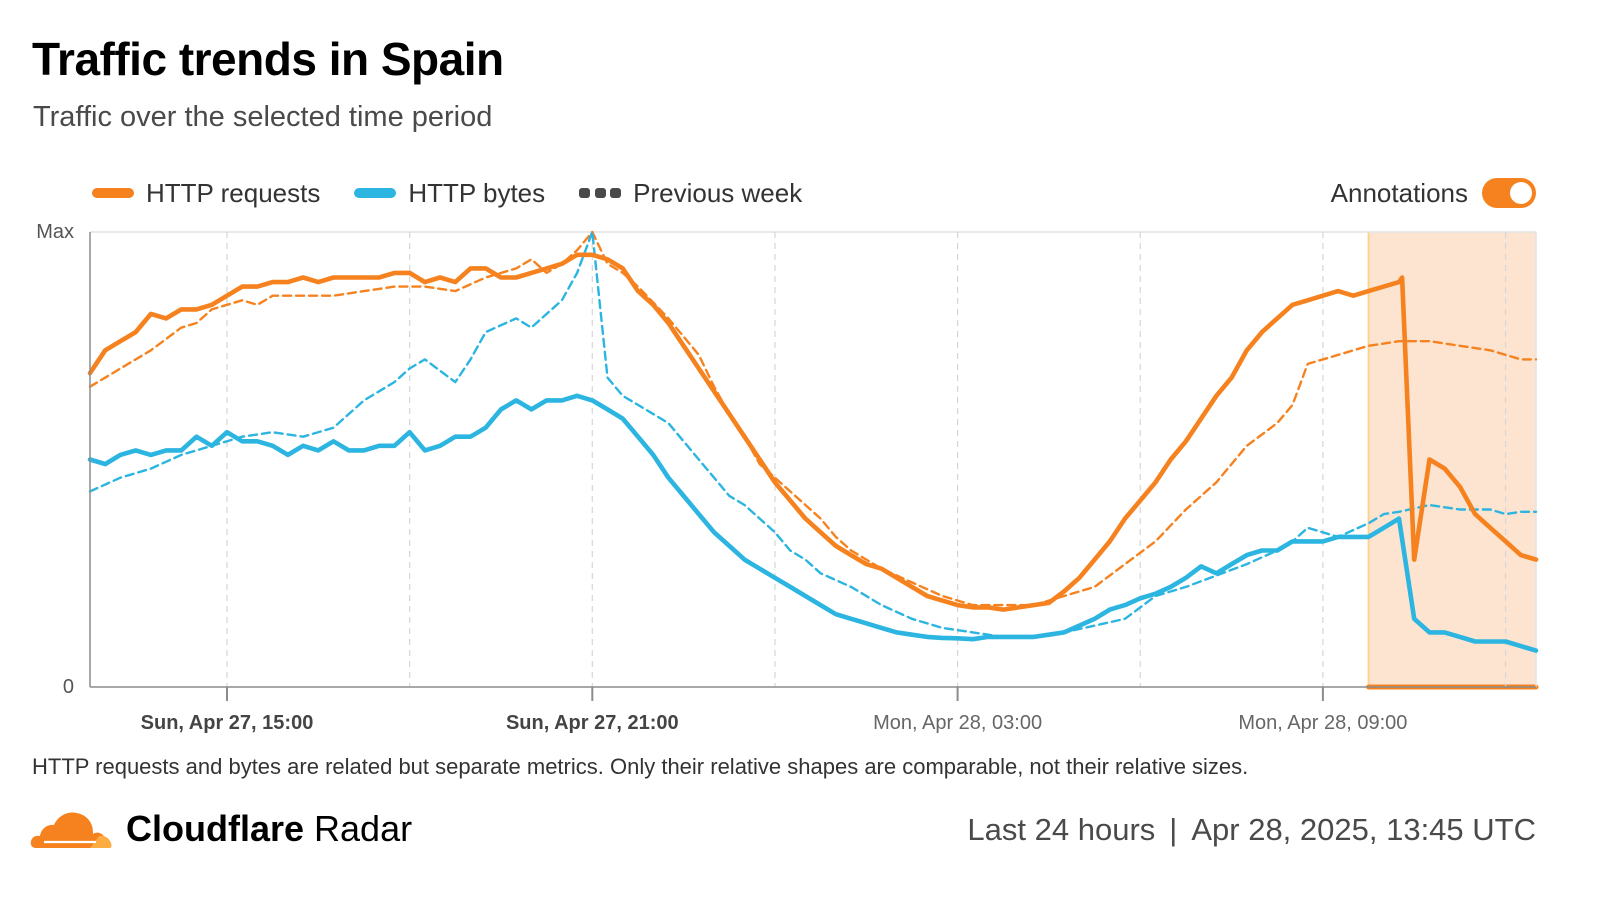 Image resolution: width=1600 pixels, height=900 pixels. I want to click on chart-legend: HTTP requests HTTP bytes Previous week, so click(464, 193).